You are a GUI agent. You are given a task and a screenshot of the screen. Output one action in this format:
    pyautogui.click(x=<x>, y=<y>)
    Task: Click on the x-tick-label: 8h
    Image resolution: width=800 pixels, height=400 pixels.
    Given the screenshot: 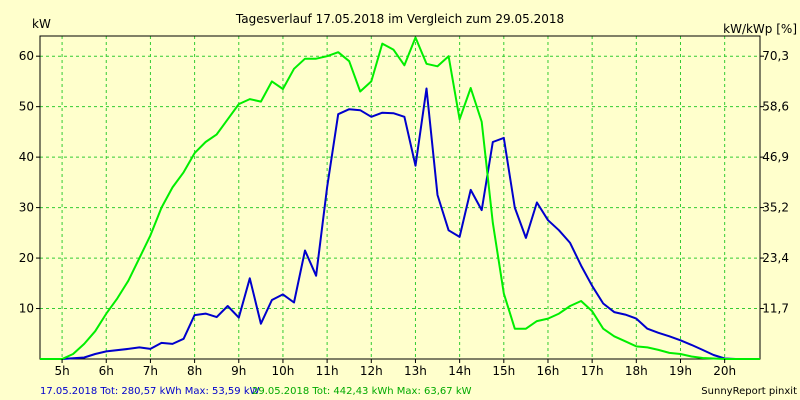 What is the action you would take?
    pyautogui.click(x=194, y=371)
    